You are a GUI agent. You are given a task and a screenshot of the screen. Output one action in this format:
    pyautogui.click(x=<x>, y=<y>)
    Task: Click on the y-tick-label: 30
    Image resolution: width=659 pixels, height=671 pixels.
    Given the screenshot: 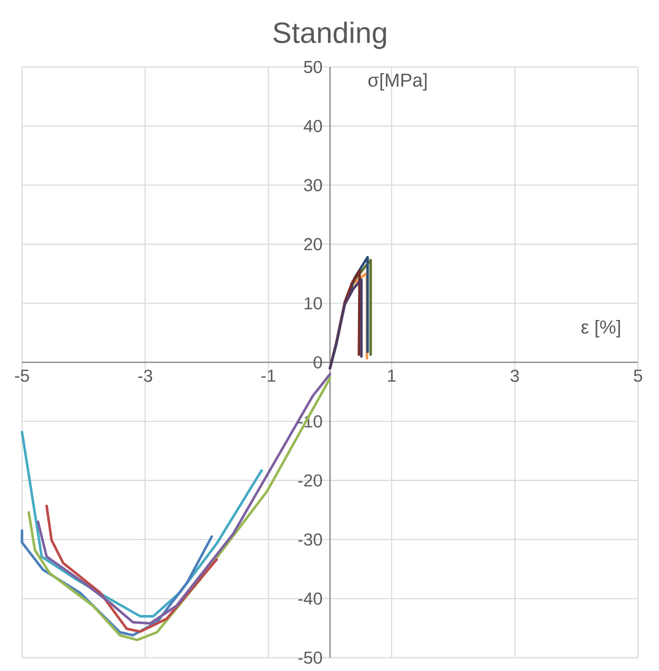 What is the action you would take?
    pyautogui.click(x=313, y=185)
    